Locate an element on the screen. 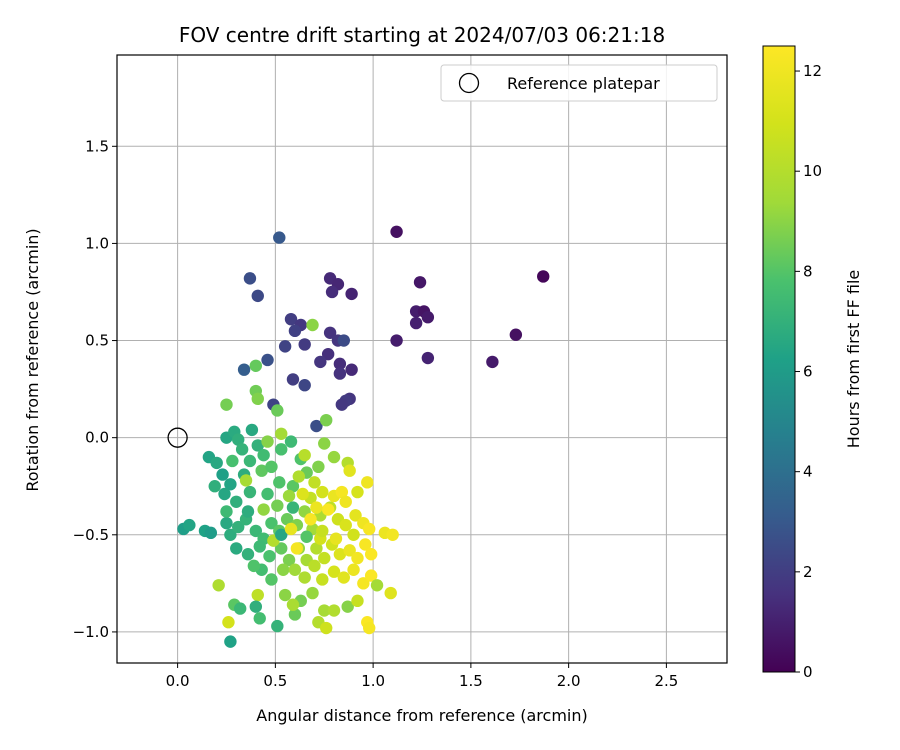 Image resolution: width=900 pixels, height=750 pixels. colorbar-tick-label: 4 is located at coordinates (808, 472).